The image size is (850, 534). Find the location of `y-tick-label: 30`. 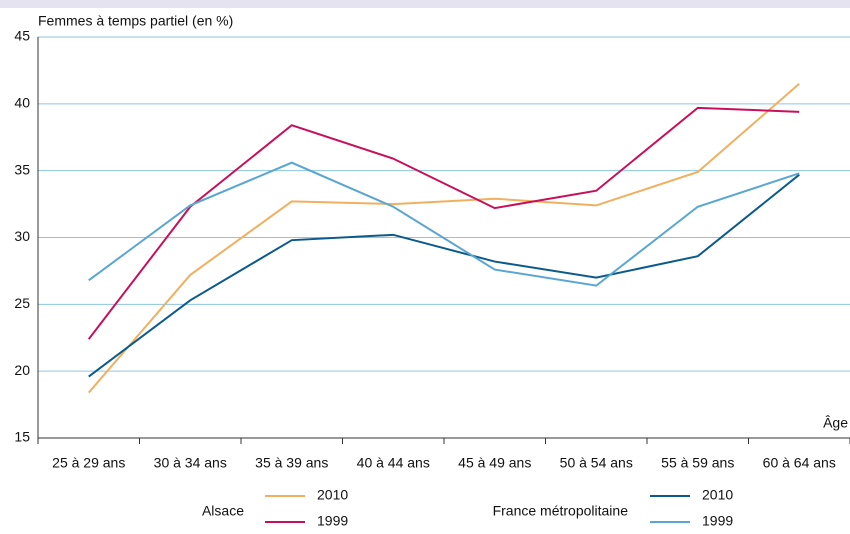

y-tick-label: 30 is located at coordinates (22, 236).